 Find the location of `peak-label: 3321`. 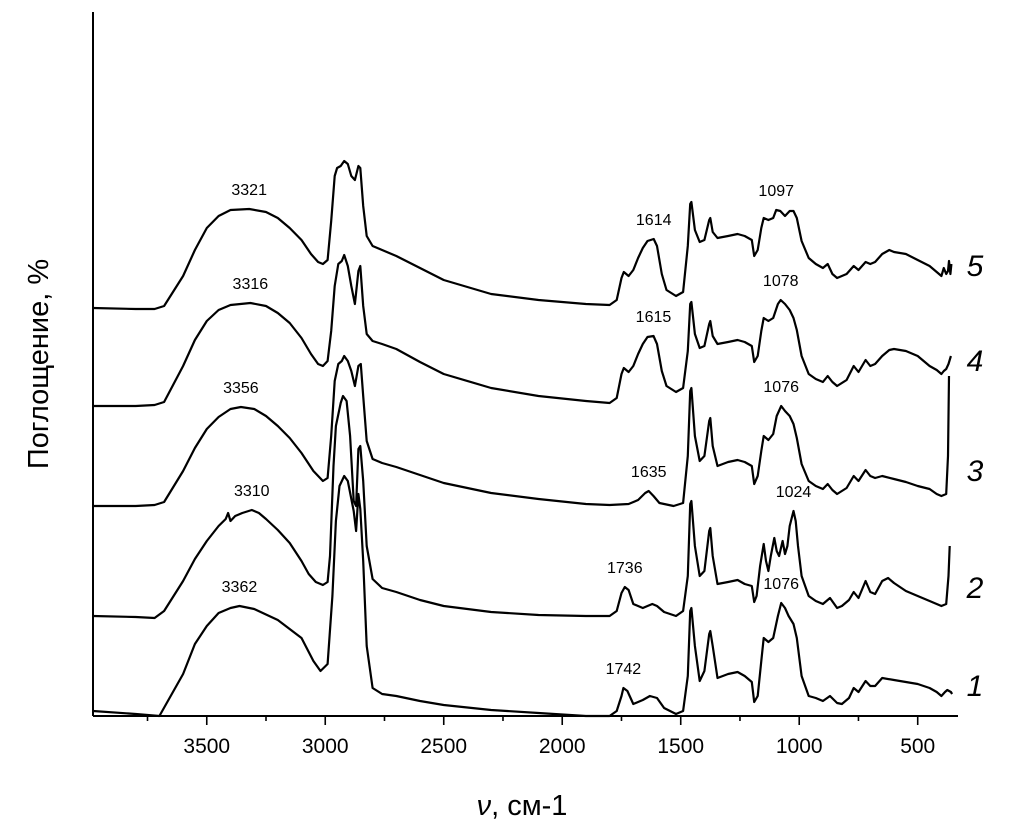

peak-label: 3321 is located at coordinates (249, 190).